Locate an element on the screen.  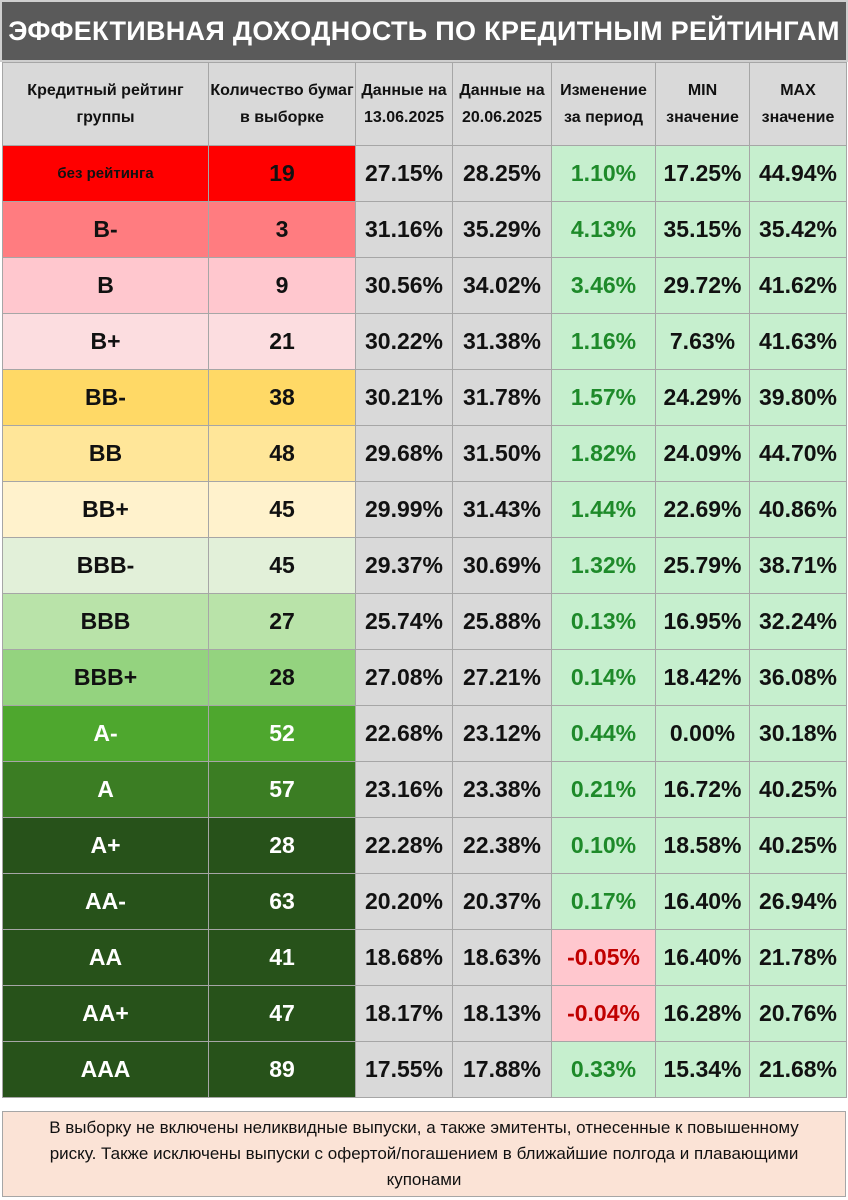
value-date1-cell: 20.20% is located at coordinates (404, 901).